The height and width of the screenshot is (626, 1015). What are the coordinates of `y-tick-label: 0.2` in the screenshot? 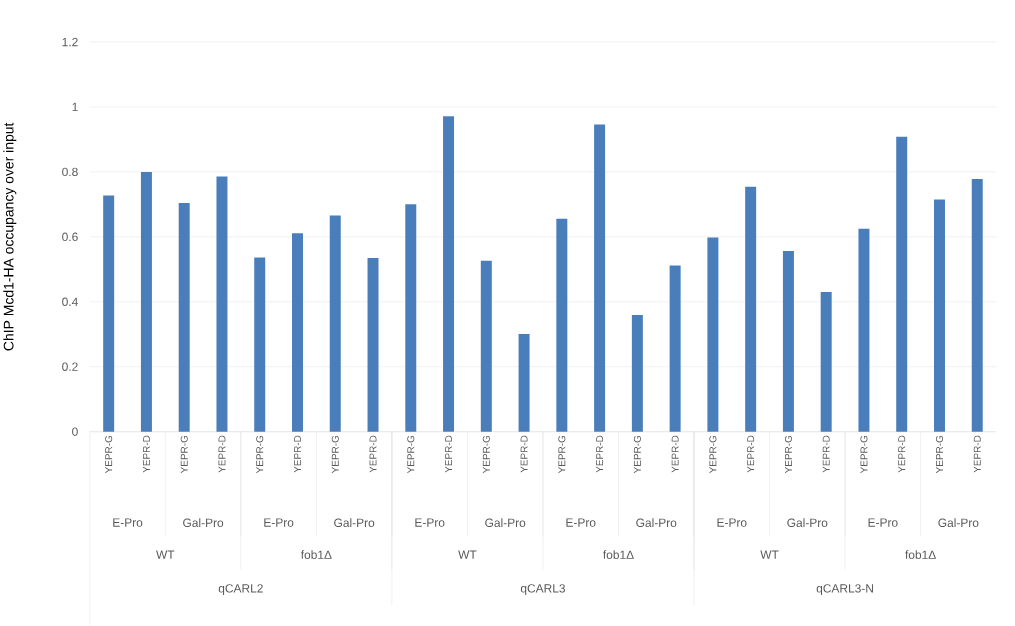 It's located at (70, 367).